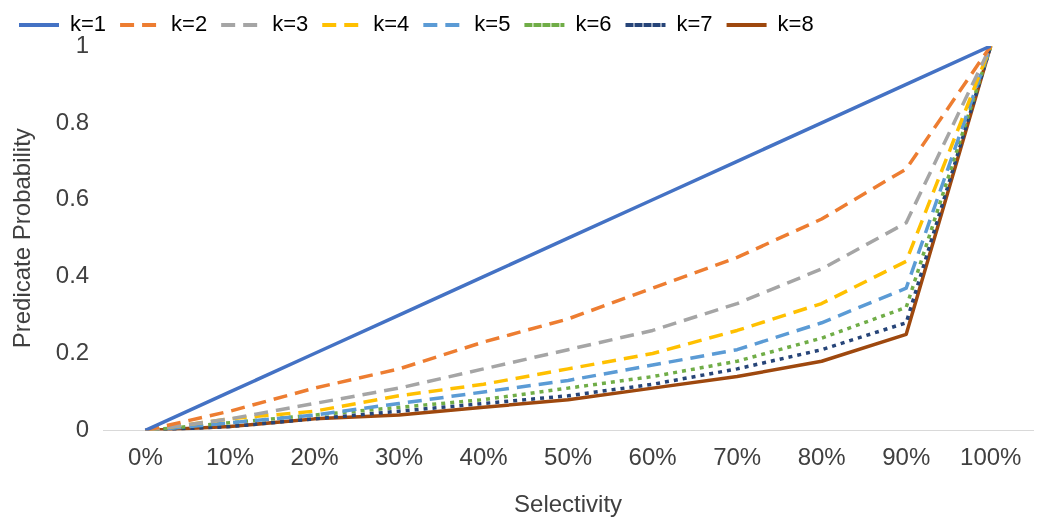 This screenshot has height=529, width=1048. I want to click on x-tick-label: 10%, so click(229, 457).